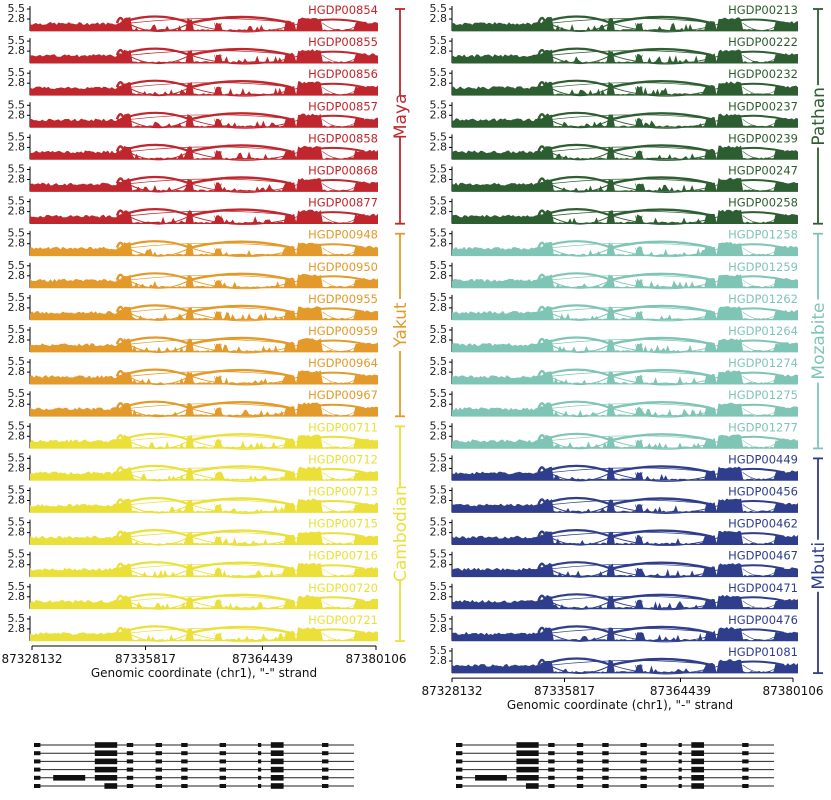 The image size is (831, 800). What do you see at coordinates (343, 588) in the screenshot?
I see `sample-label: HGDP00720` at bounding box center [343, 588].